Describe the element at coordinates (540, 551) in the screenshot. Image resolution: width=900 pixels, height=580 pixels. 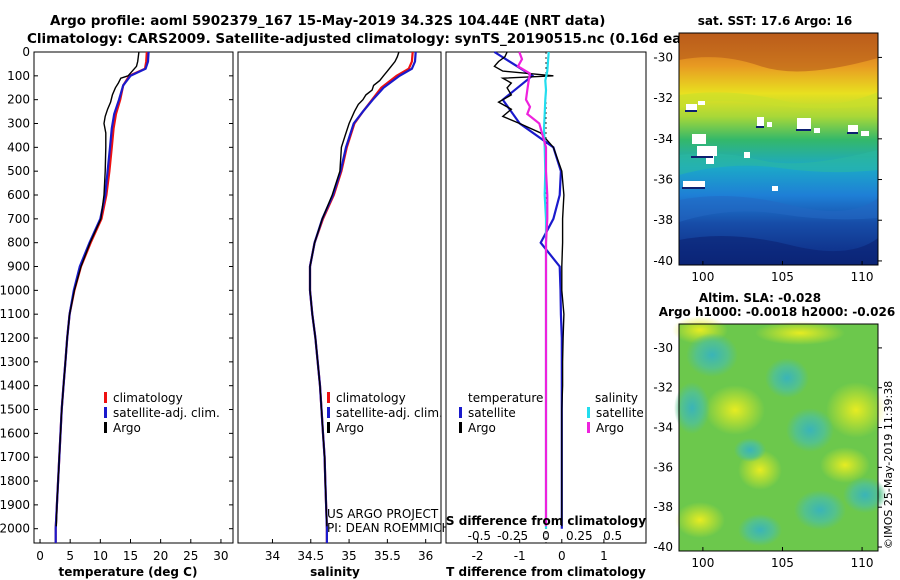
I see `t-difference-x-axis: -2 -1 0 1` at that location.